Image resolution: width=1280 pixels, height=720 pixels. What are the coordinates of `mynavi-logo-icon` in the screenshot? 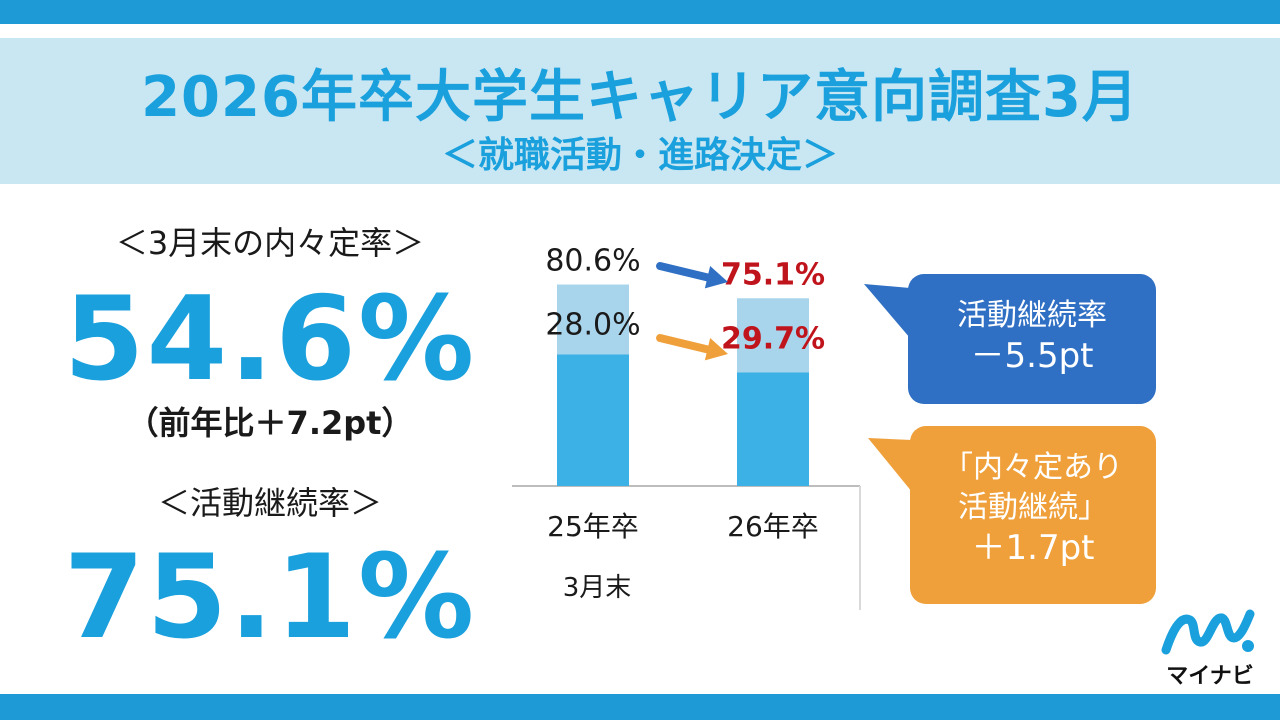 It's located at (1208, 632).